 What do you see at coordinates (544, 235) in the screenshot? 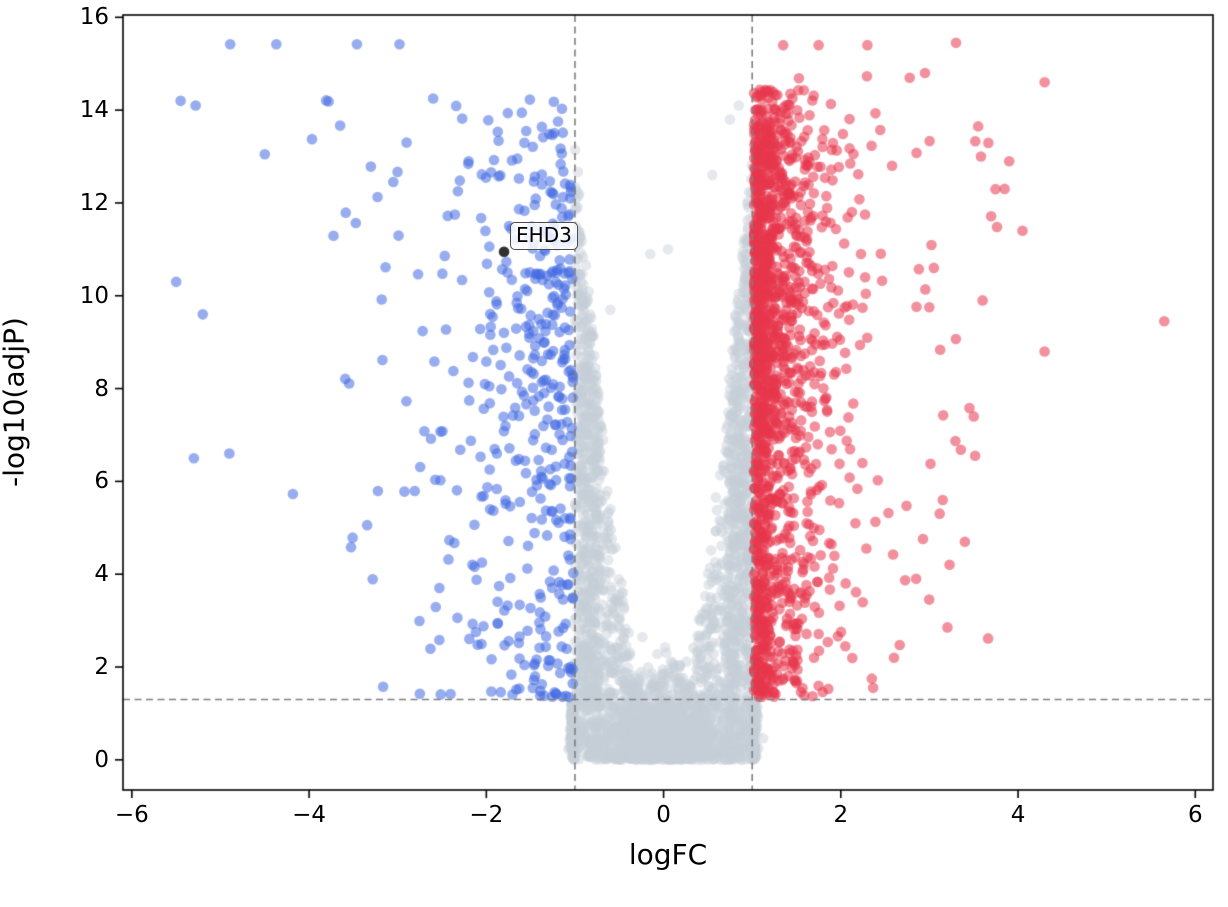
I see `gene-annotation-ehd3: EHD3` at bounding box center [544, 235].